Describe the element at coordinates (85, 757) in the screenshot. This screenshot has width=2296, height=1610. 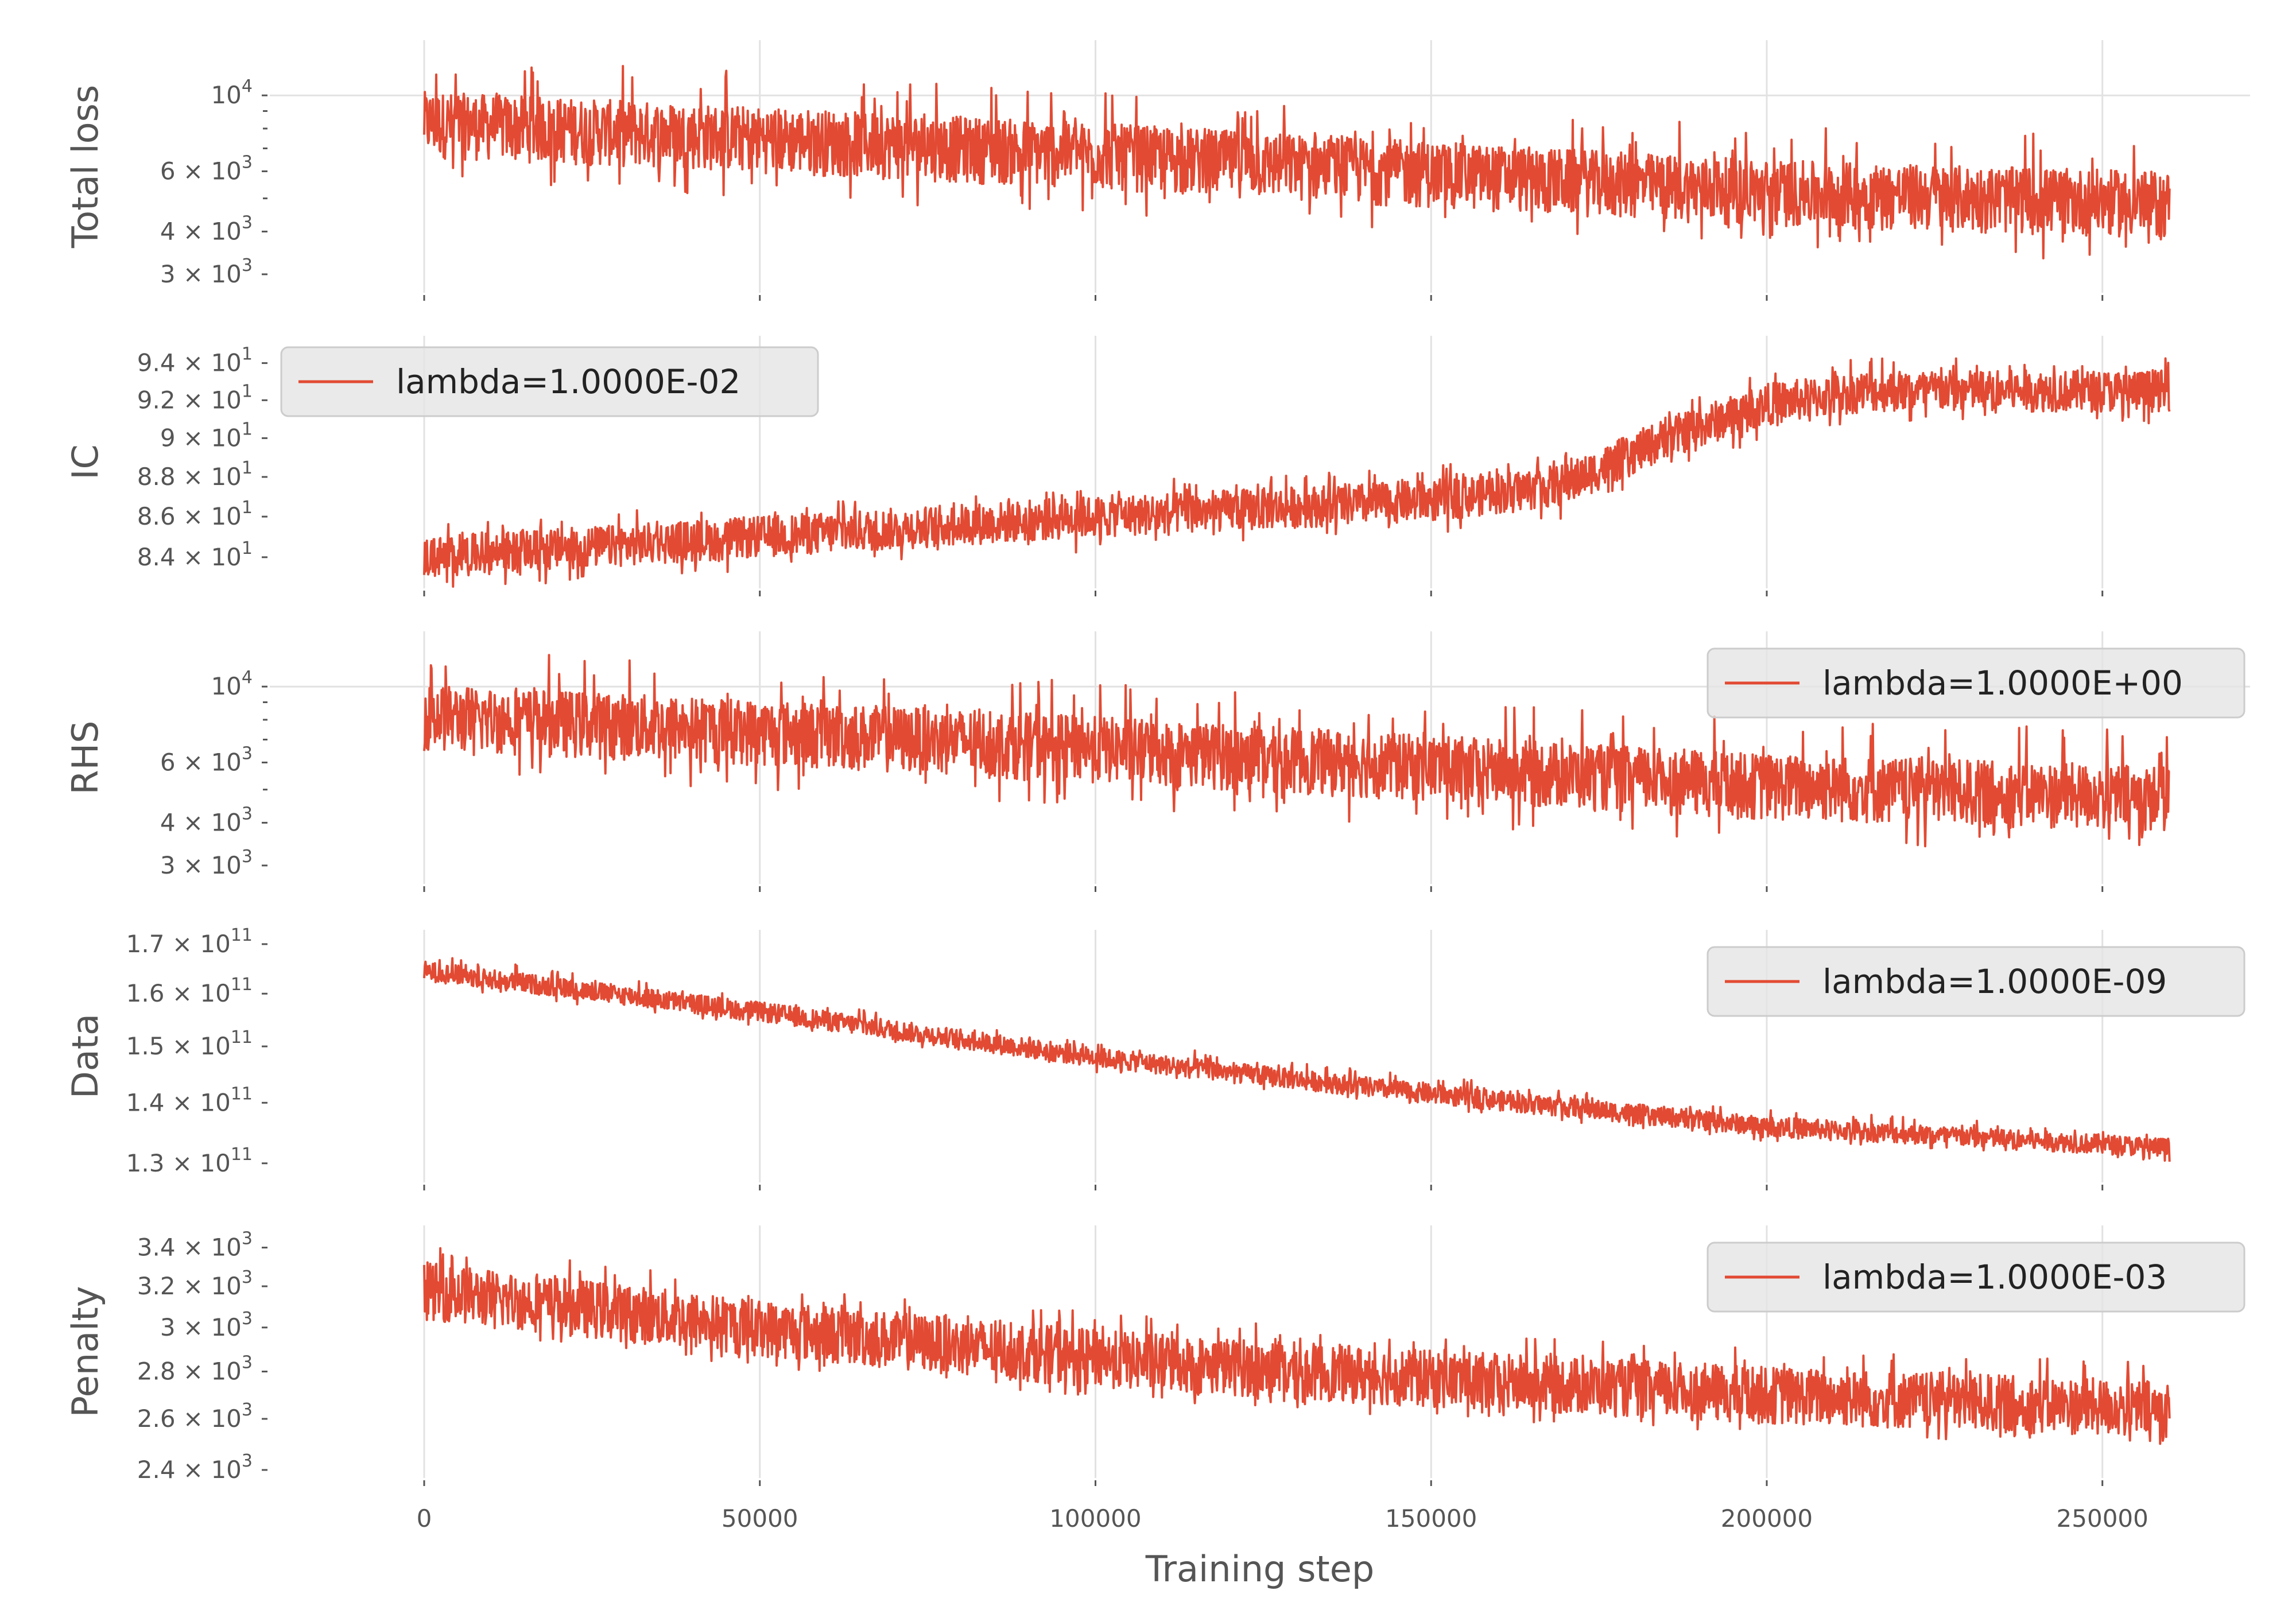
I see `y-axis-label-rhs: RHS` at that location.